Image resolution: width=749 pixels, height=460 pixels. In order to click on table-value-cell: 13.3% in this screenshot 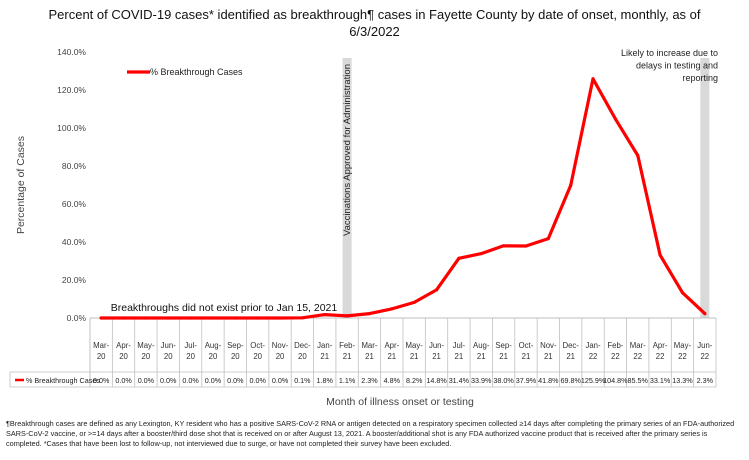, I will do `click(682, 380)`.